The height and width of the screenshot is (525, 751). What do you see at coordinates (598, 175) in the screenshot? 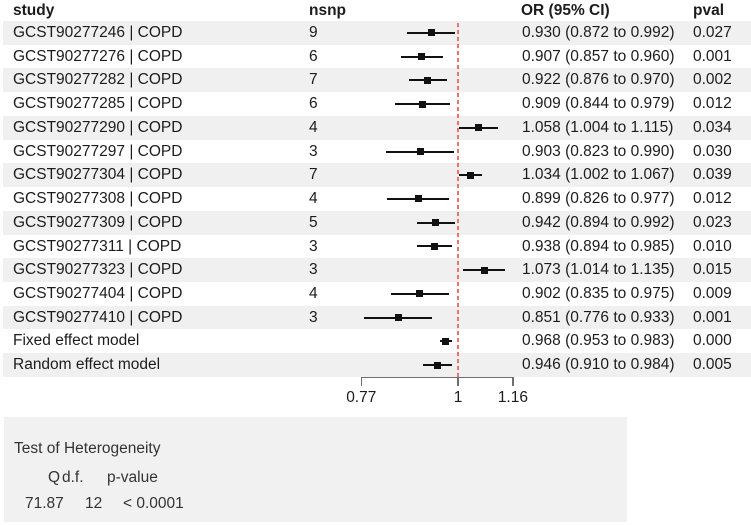
I see `or-ci-value: 1.034 (1.002 to 1.067)` at bounding box center [598, 175].